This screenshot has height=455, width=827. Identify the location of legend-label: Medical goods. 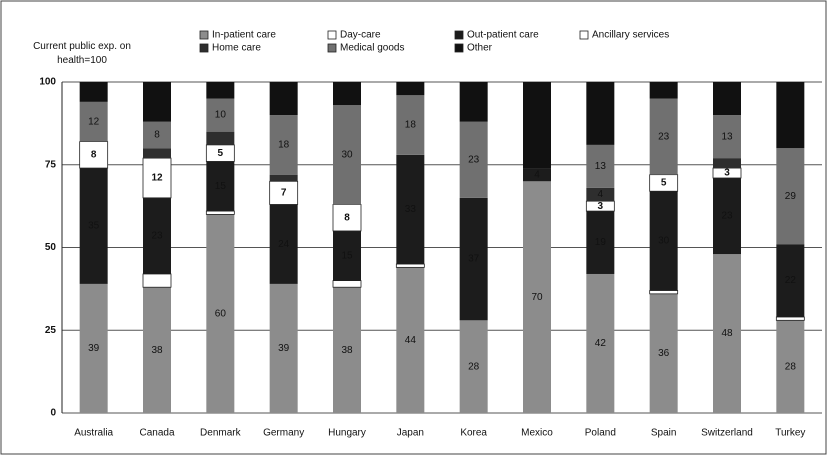
(372, 48).